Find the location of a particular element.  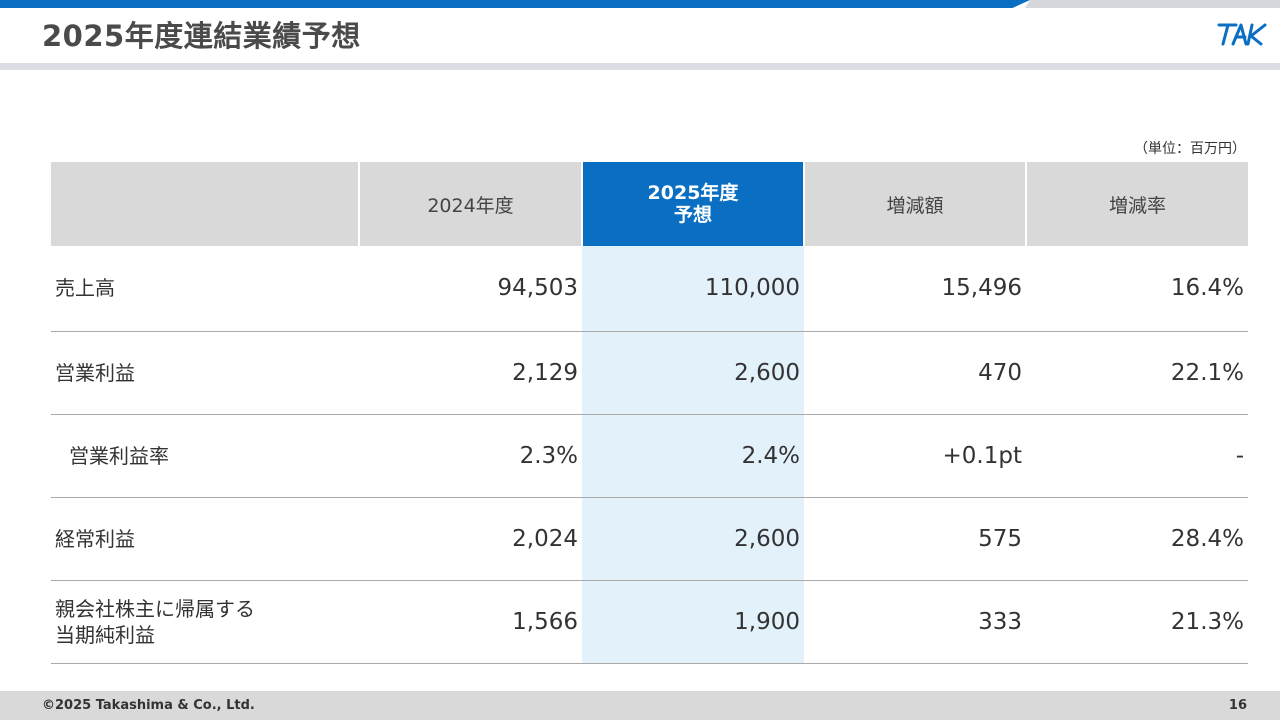

table-row: 親会社株主に帰属する 当期純利益 1,566 1,900 333 21.3% is located at coordinates (649, 622).